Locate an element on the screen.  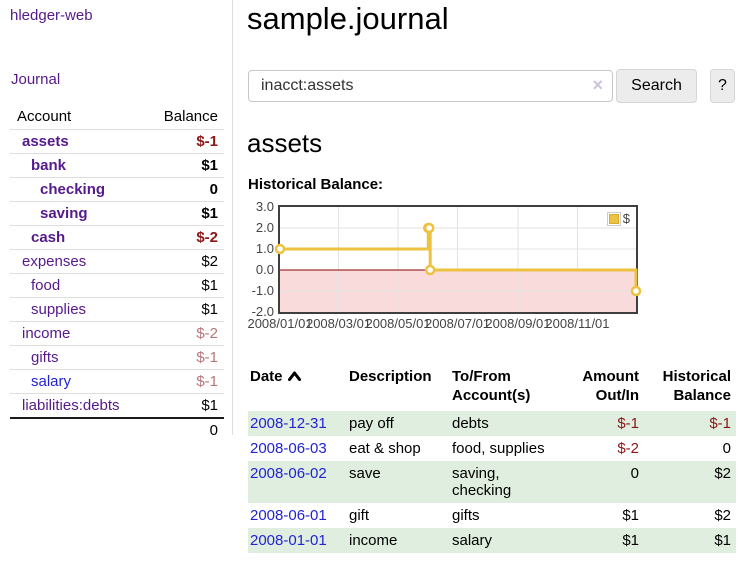
sidebar-item-journal: Journal is located at coordinates (36, 79).